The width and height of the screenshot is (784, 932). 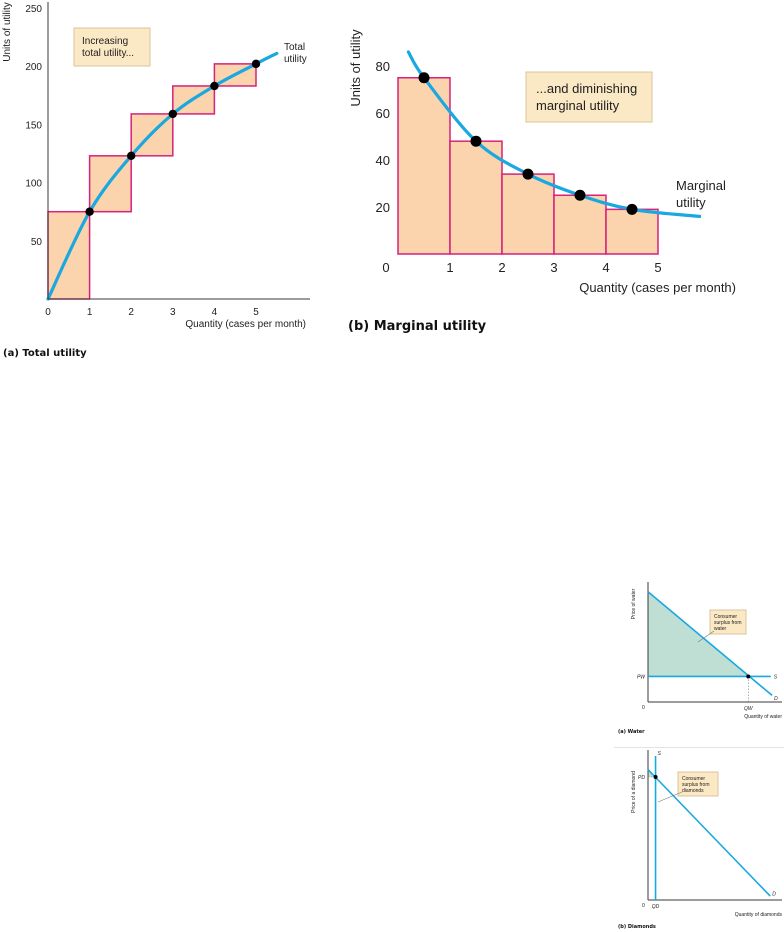 What do you see at coordinates (45, 353) in the screenshot?
I see `total-caption: (a) Total utility` at bounding box center [45, 353].